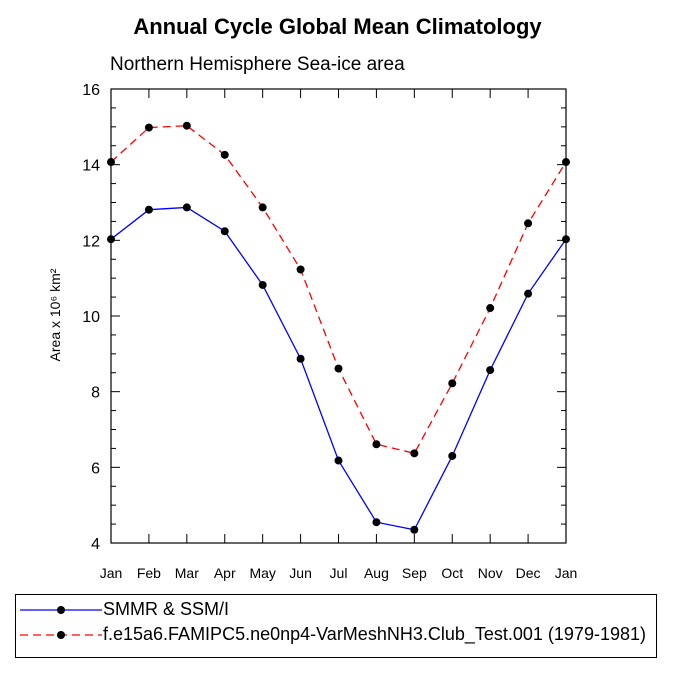  Describe the element at coordinates (262, 573) in the screenshot. I see `x-tick-label: May` at that location.